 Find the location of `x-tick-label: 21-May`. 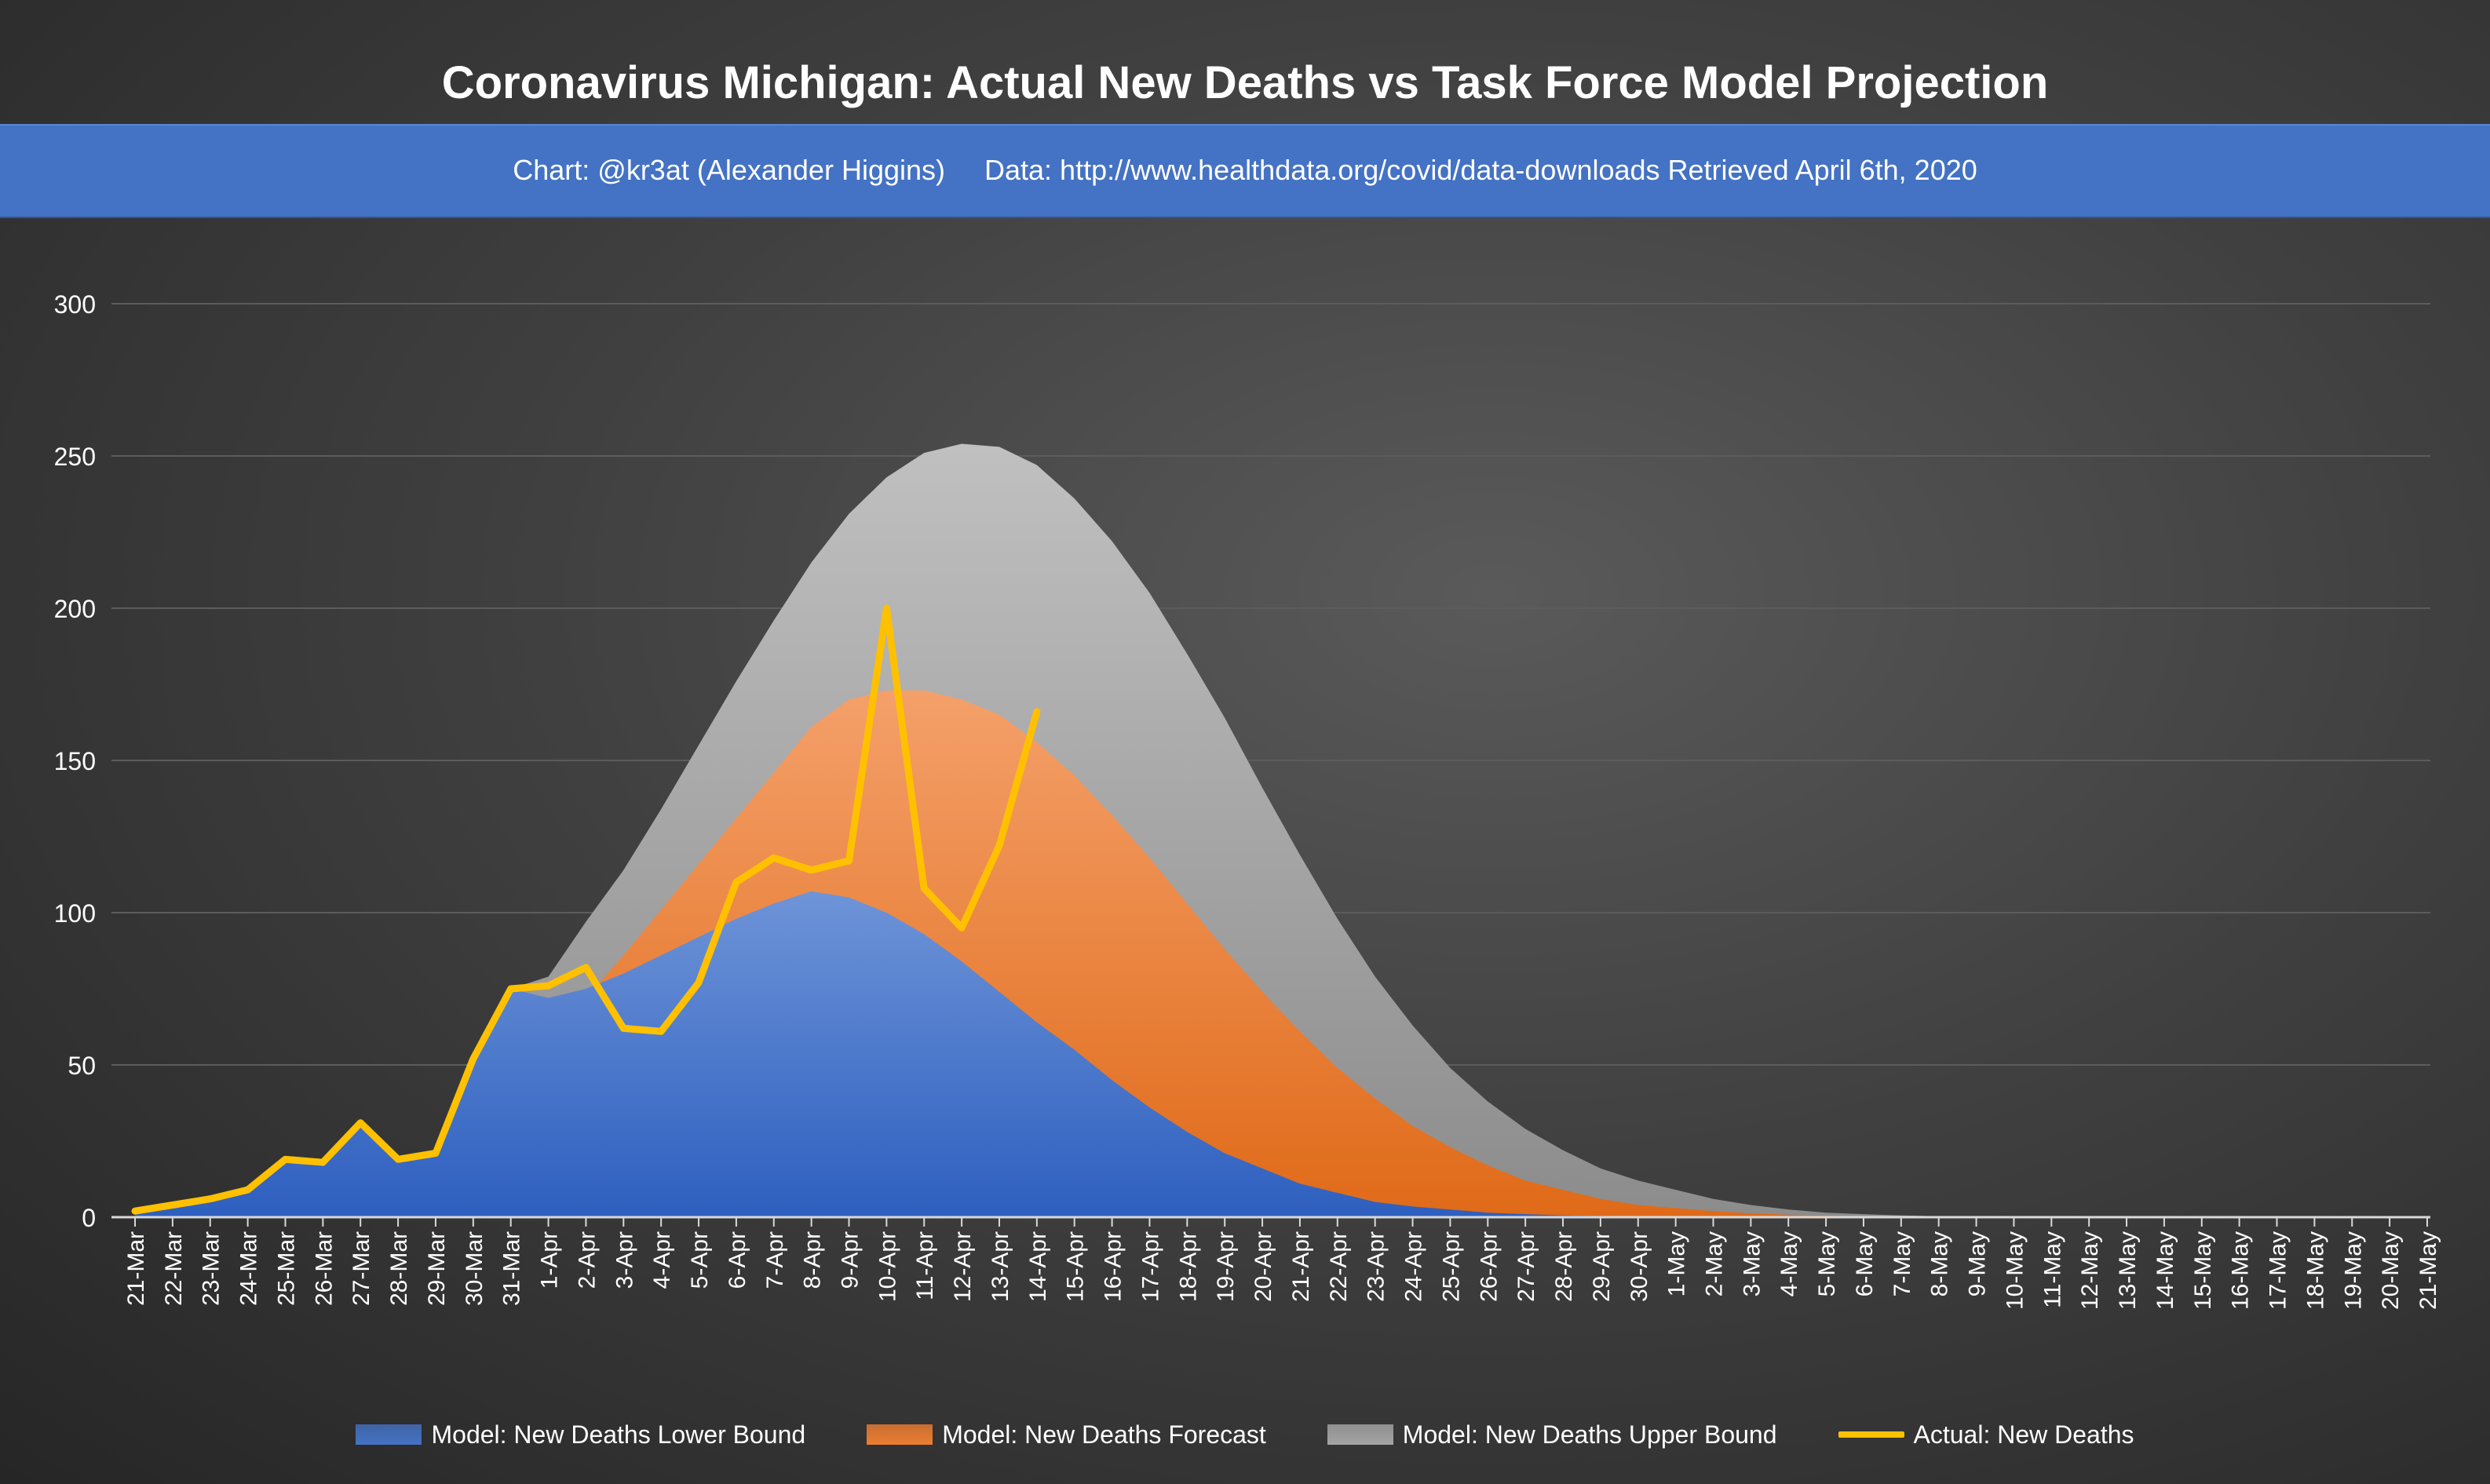

x-tick-label: 21-May is located at coordinates (2428, 1270).